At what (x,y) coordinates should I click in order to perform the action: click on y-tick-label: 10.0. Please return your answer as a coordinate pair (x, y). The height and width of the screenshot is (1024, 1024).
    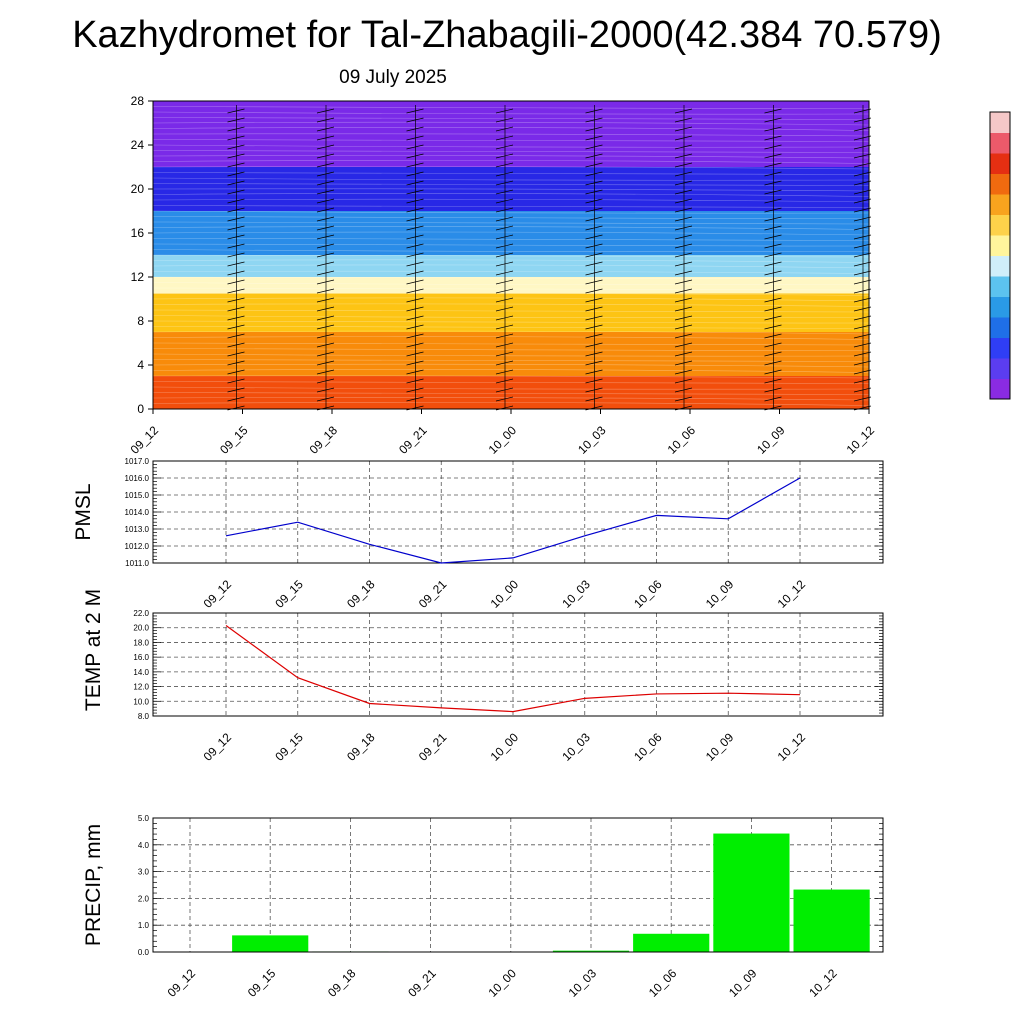
    Looking at the image, I should click on (141, 701).